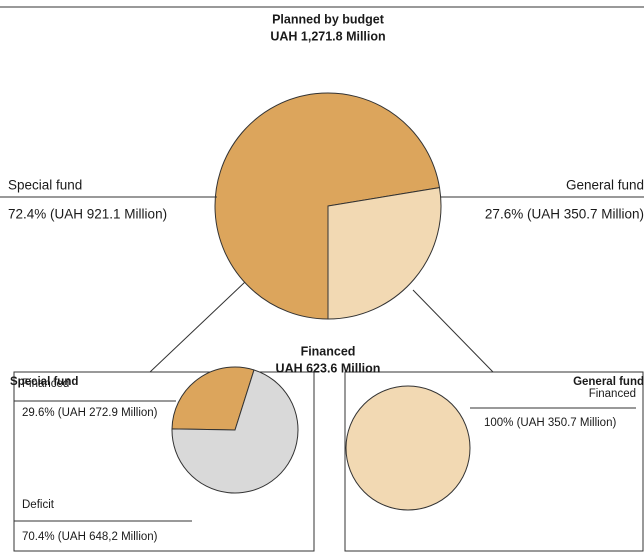  I want to click on section-subtitle: UAH 623.6 Million, so click(328, 368).